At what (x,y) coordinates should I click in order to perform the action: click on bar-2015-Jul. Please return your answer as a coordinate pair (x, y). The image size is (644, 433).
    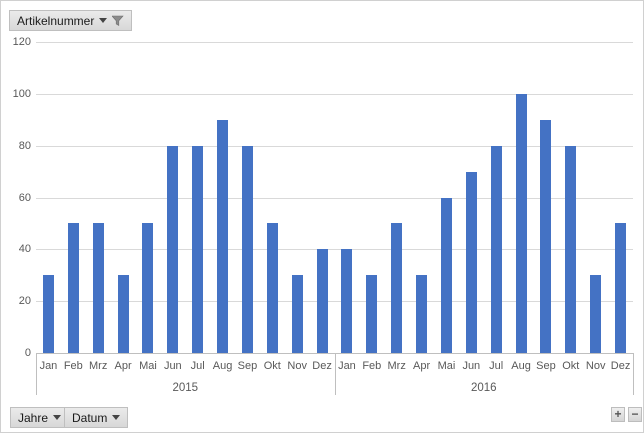
    Looking at the image, I should click on (198, 249).